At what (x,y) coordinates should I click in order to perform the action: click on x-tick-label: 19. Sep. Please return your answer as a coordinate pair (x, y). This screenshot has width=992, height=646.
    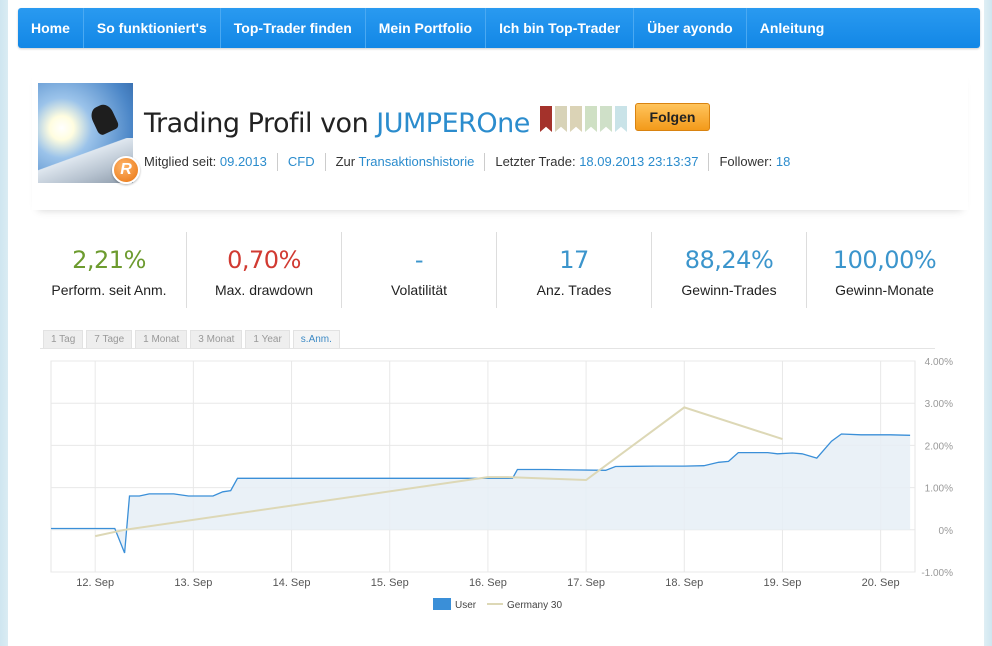
    Looking at the image, I should click on (782, 583).